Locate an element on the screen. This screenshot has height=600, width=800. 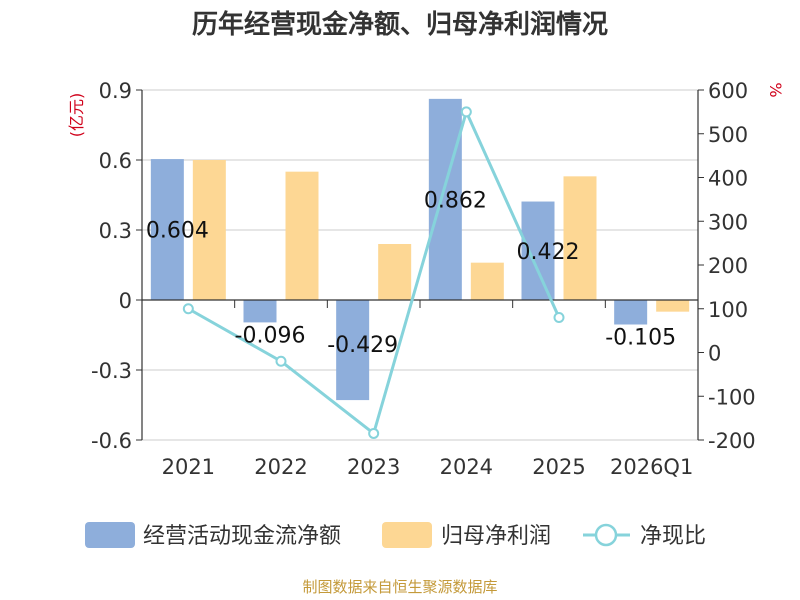
legend-label-cashflow: 经营活动现金流净额 is located at coordinates (242, 536).